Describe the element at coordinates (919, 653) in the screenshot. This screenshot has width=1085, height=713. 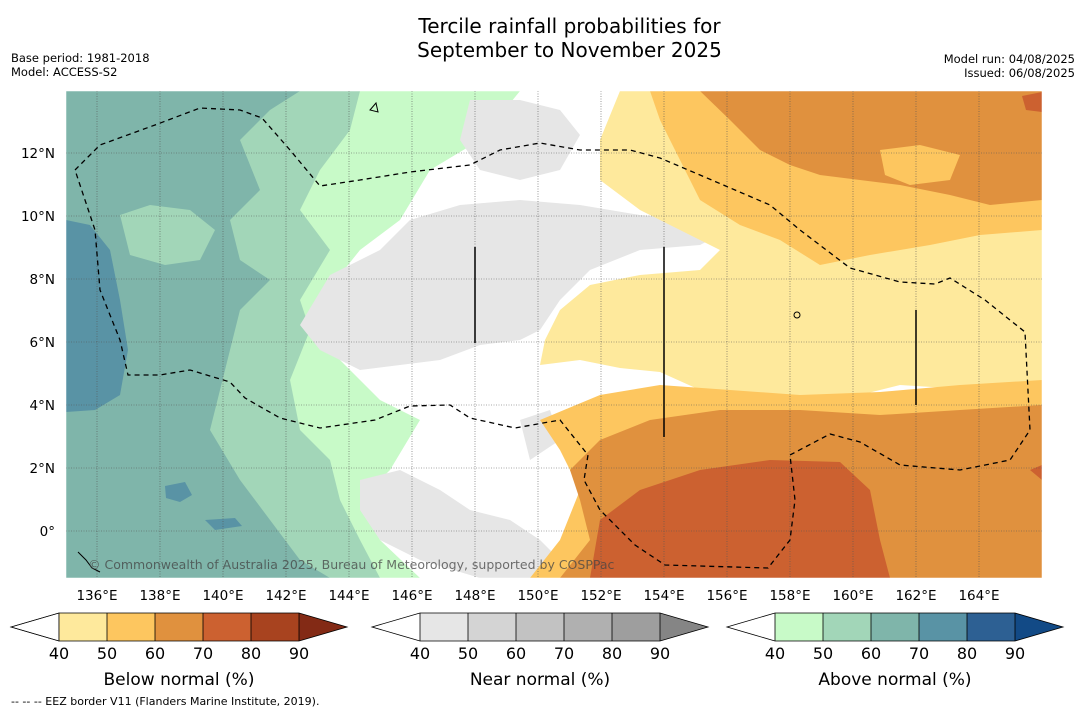
I see `cb-above-tick: 70` at that location.